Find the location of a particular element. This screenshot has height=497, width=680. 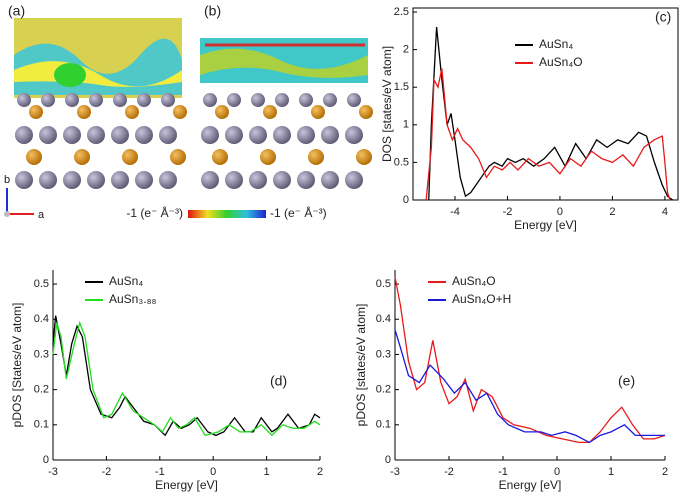

axis-a-label: a is located at coordinates (41, 215).